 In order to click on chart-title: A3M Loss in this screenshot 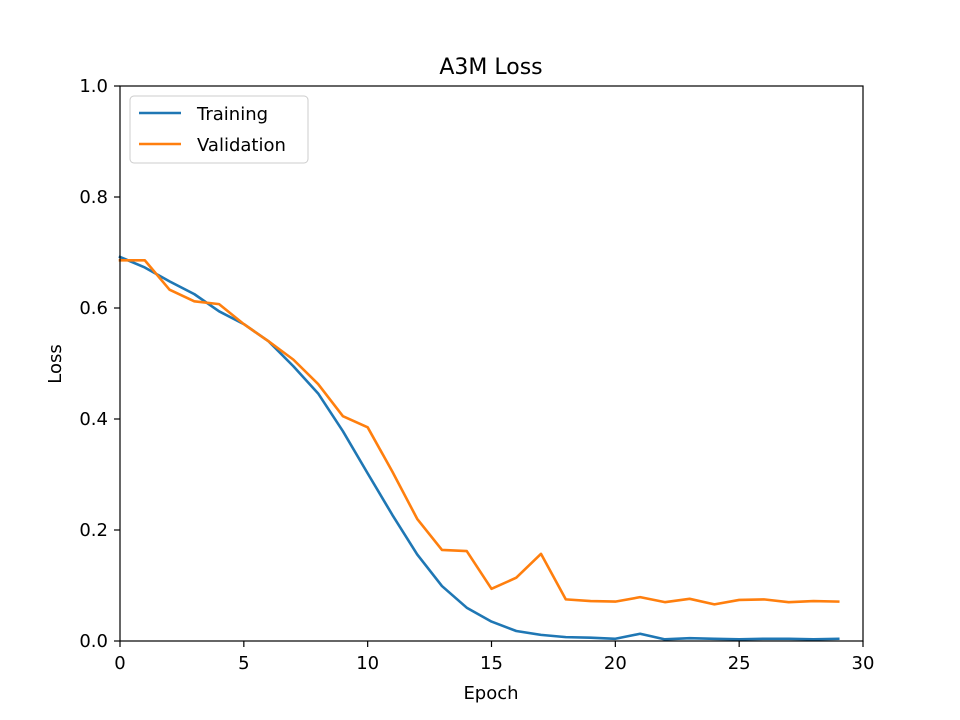, I will do `click(490, 67)`.